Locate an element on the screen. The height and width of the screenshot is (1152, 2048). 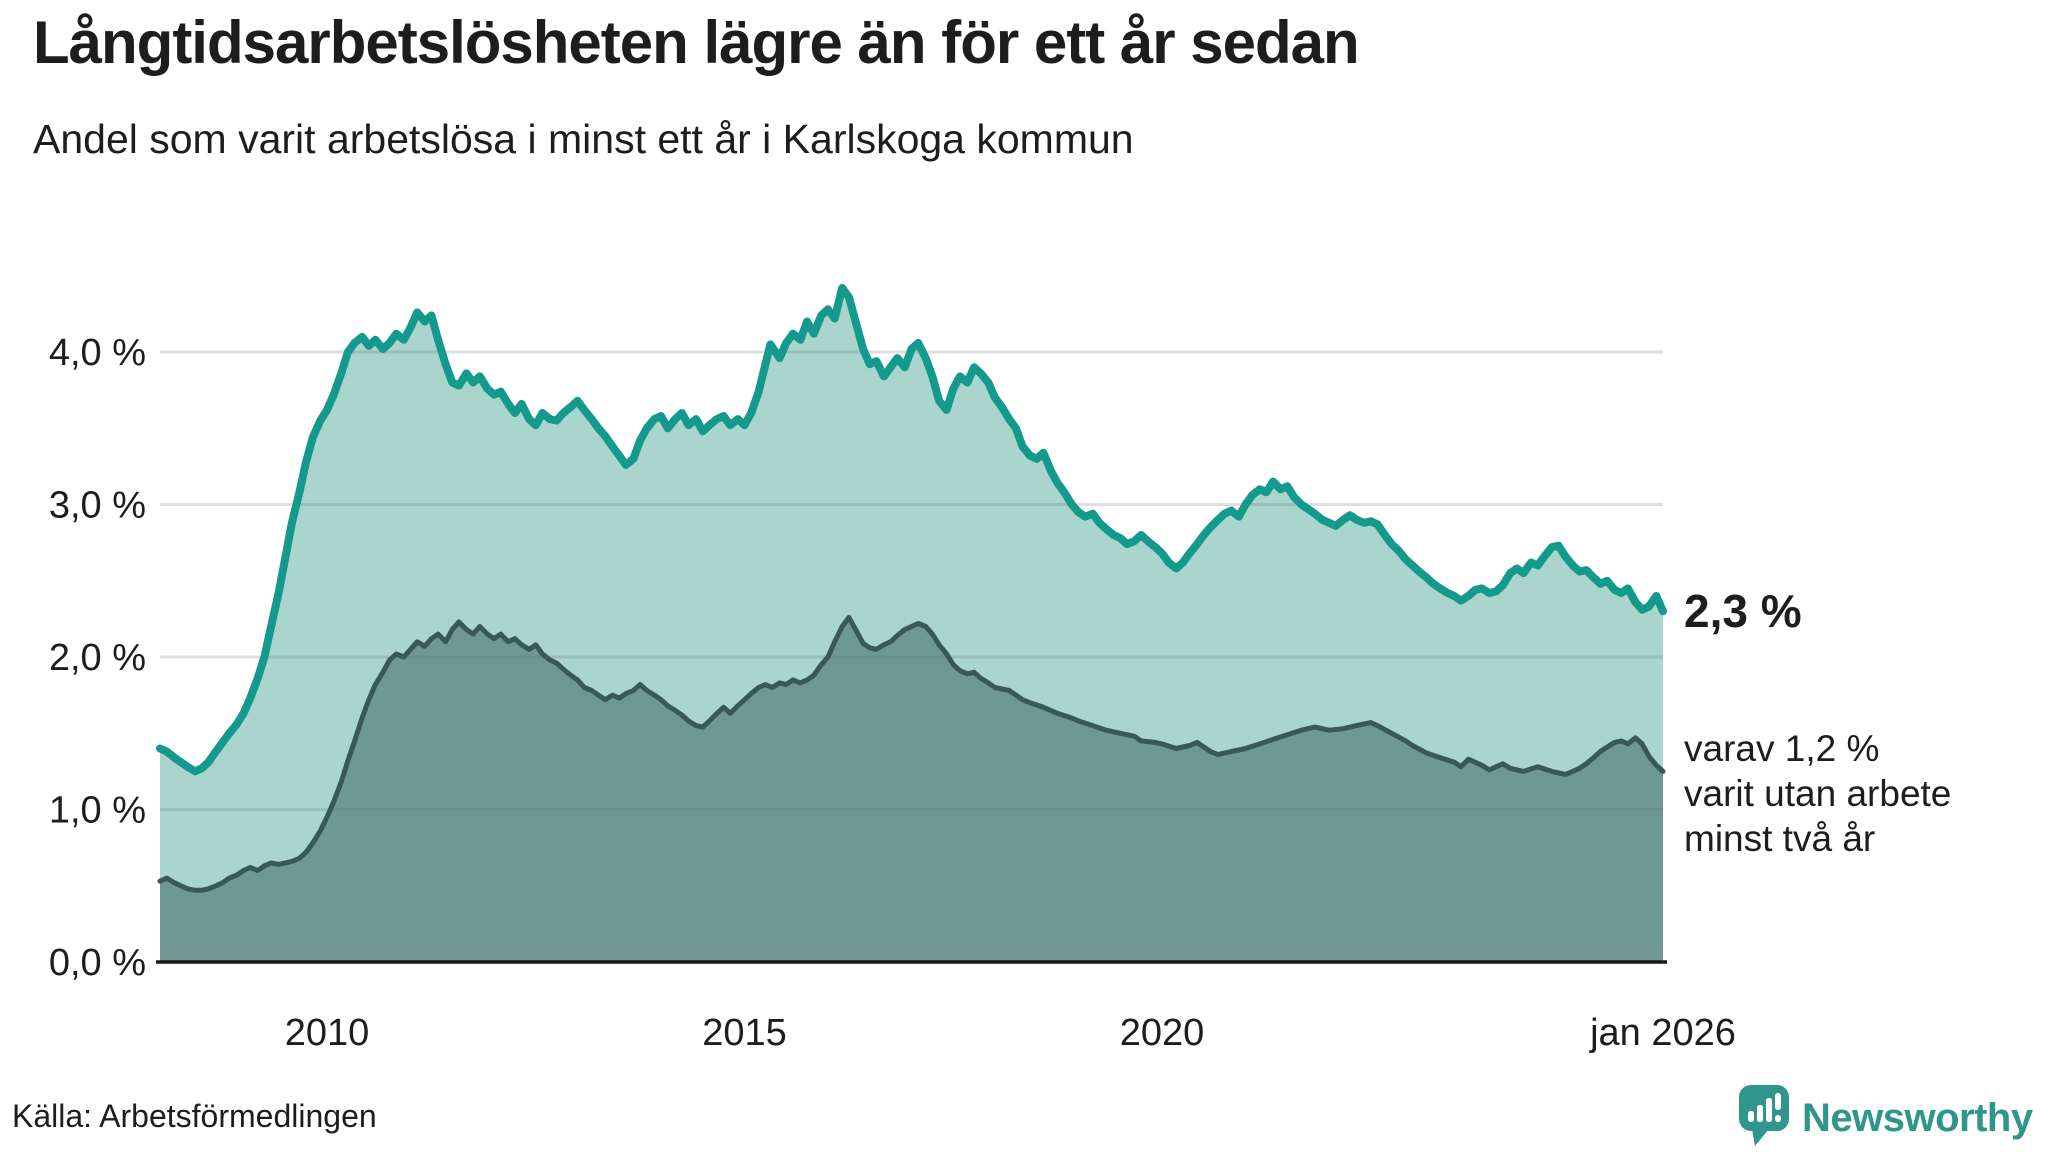
newsworthy-logo-icon is located at coordinates (1764, 1115).